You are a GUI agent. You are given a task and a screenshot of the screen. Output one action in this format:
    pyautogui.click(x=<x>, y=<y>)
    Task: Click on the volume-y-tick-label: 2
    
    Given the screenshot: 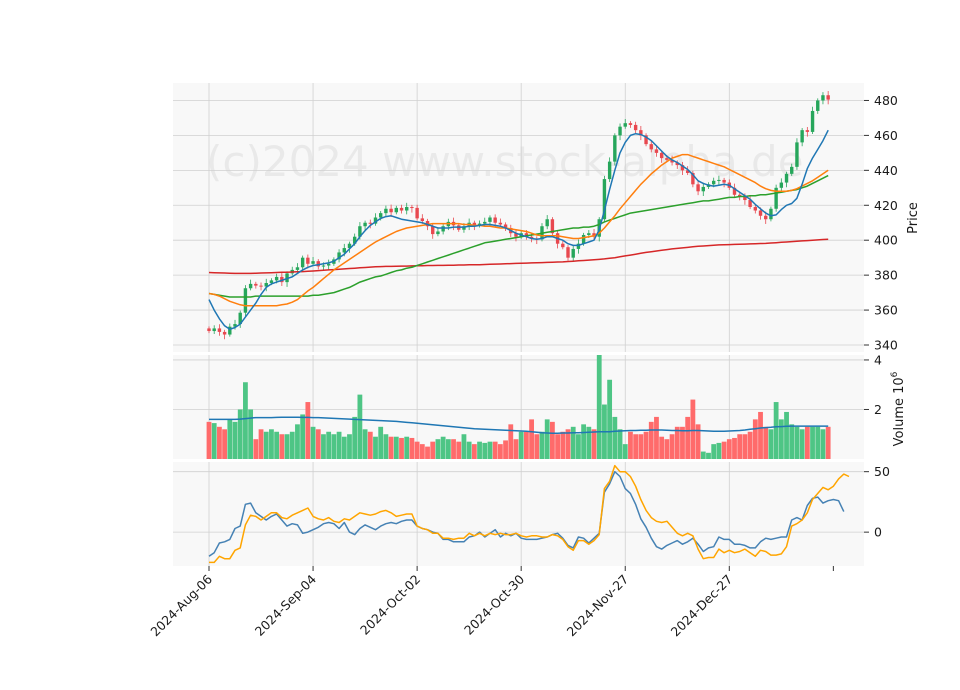 What is the action you would take?
    pyautogui.click(x=878, y=409)
    